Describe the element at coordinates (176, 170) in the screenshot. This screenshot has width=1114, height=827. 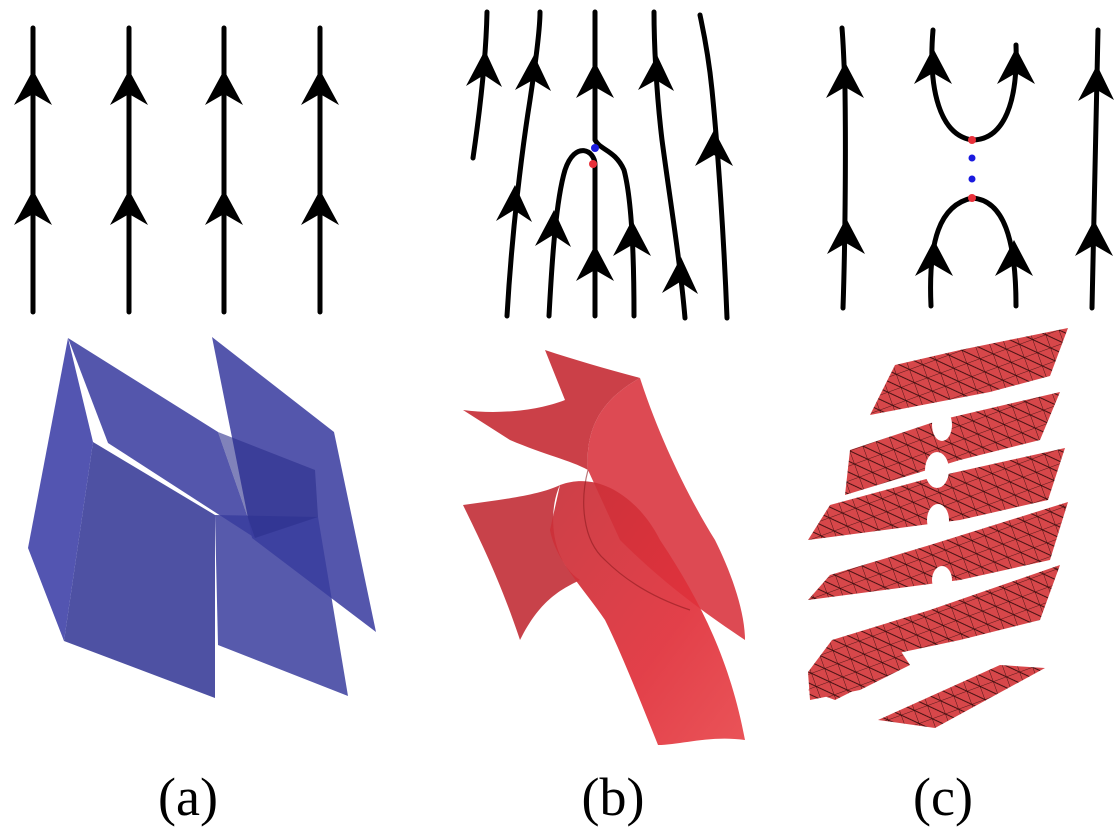
I see `panel-a-flow-lines` at that location.